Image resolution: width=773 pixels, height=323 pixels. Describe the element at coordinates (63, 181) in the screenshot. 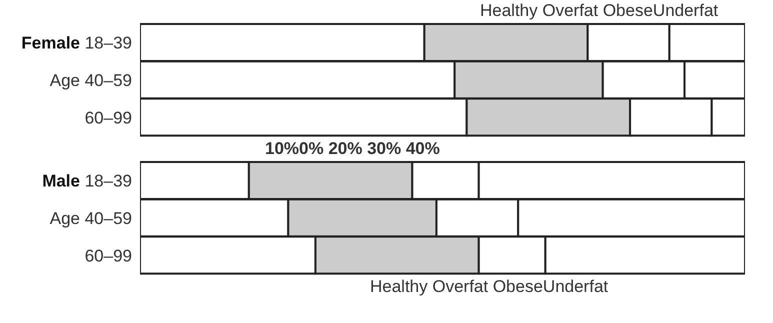

I see `text: Male` at that location.